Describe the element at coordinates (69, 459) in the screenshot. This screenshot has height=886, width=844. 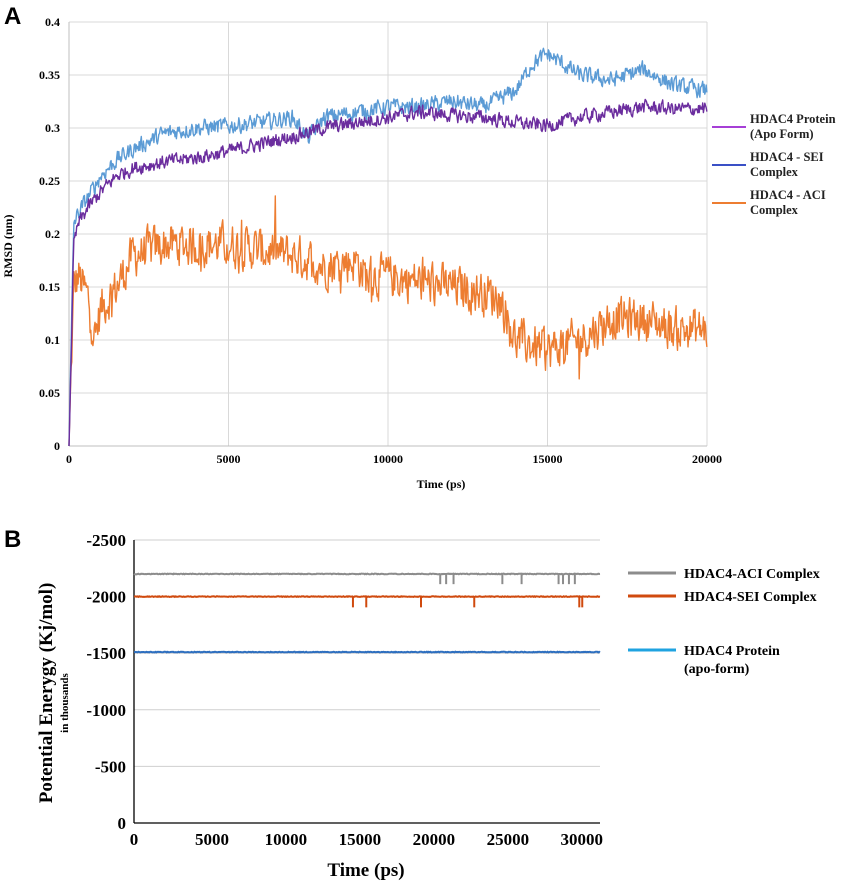
I see `rmsd-x-tick-label: 0` at that location.